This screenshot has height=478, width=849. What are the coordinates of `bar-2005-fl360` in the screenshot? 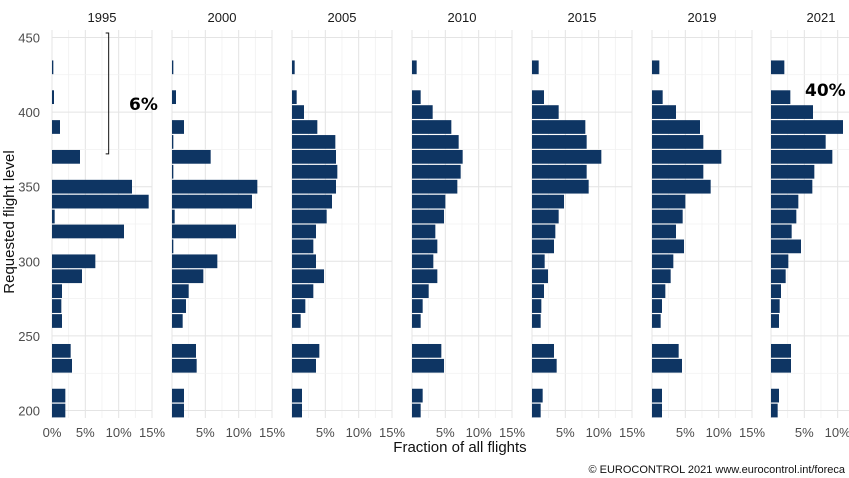 It's located at (315, 171).